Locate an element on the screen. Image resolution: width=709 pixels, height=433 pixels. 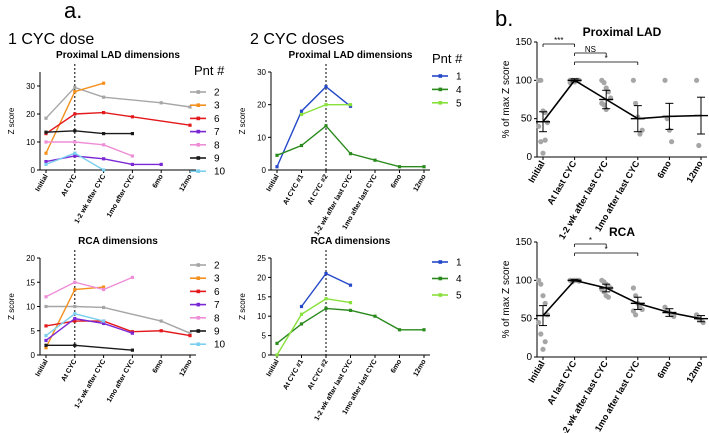
sig-label: NS is located at coordinates (590, 49).